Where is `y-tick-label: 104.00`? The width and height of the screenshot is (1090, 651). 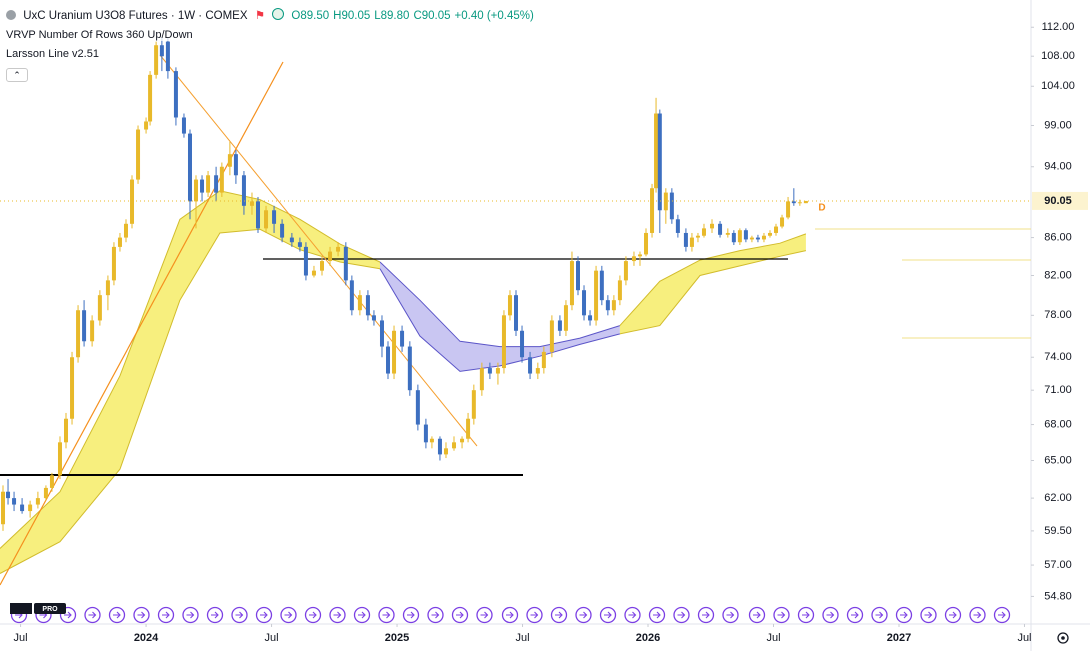 y-tick-label: 104.00 is located at coordinates (1058, 86).